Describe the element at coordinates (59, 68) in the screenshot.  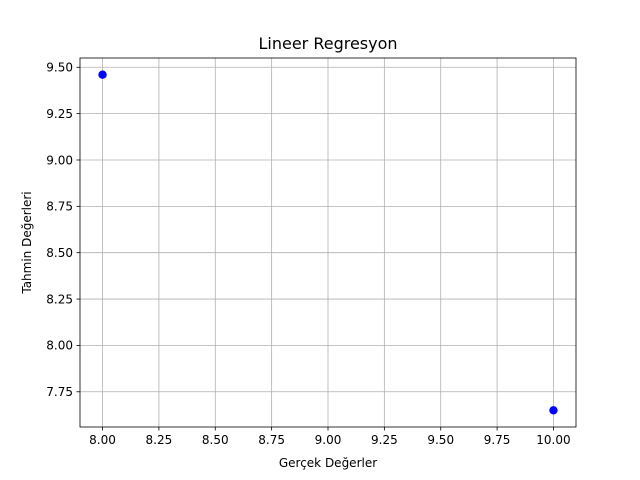
I see `y-tick-label: 9.50` at that location.